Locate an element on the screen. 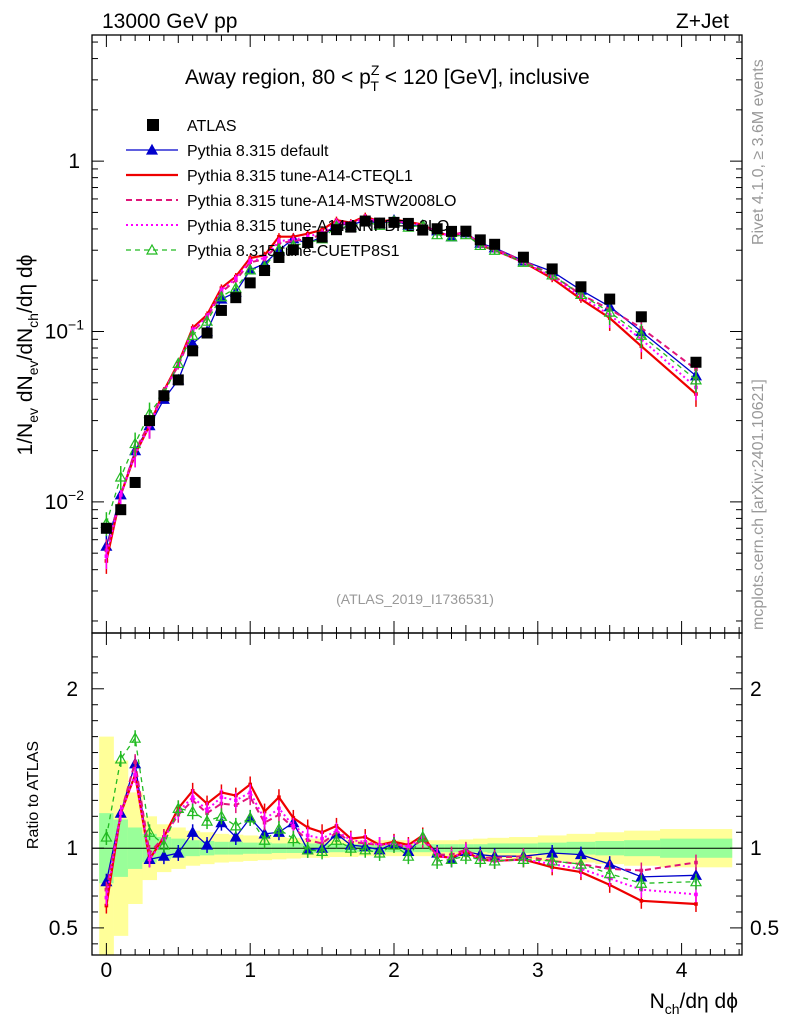 This screenshot has height=1024, width=786. ratio-ytick-label: 1 is located at coordinates (72, 848).